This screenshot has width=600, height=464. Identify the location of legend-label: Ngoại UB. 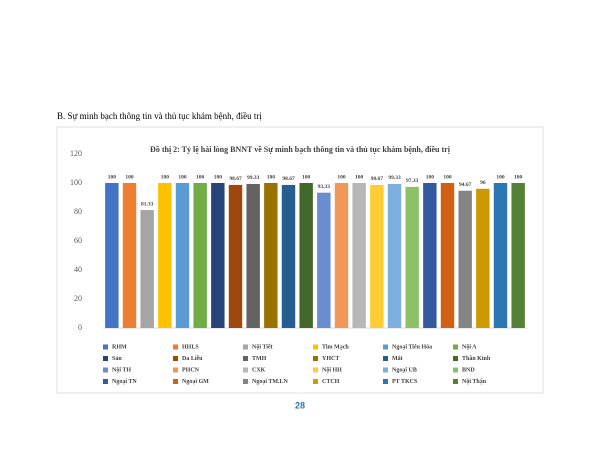
(404, 370).